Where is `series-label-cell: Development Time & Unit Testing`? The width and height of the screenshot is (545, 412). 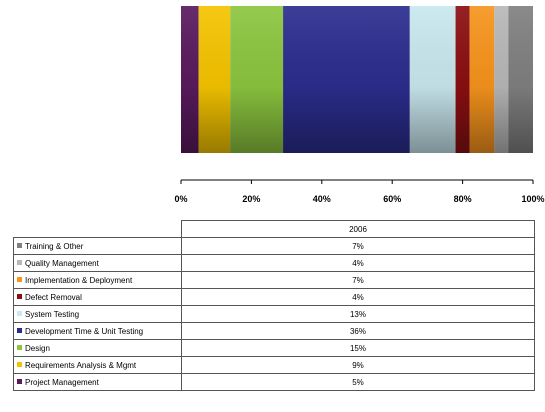
series-label-cell: Development Time & Unit Testing is located at coordinates (97, 331).